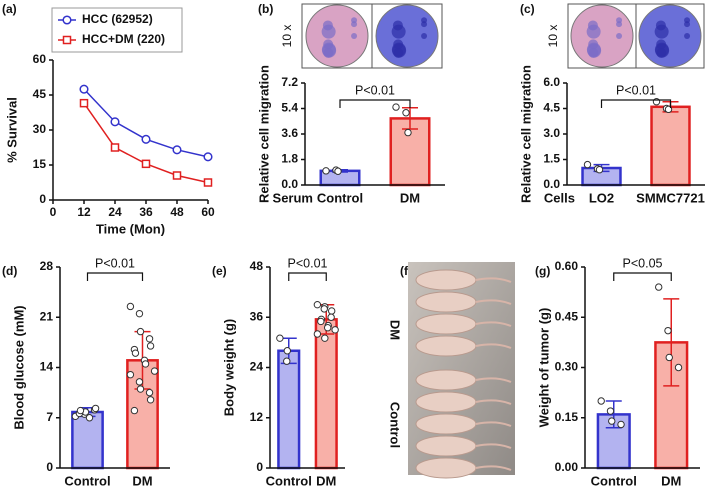 This screenshot has height=495, width=709. Describe the element at coordinates (40, 164) in the screenshot. I see `y-tick-label: 15` at that location.